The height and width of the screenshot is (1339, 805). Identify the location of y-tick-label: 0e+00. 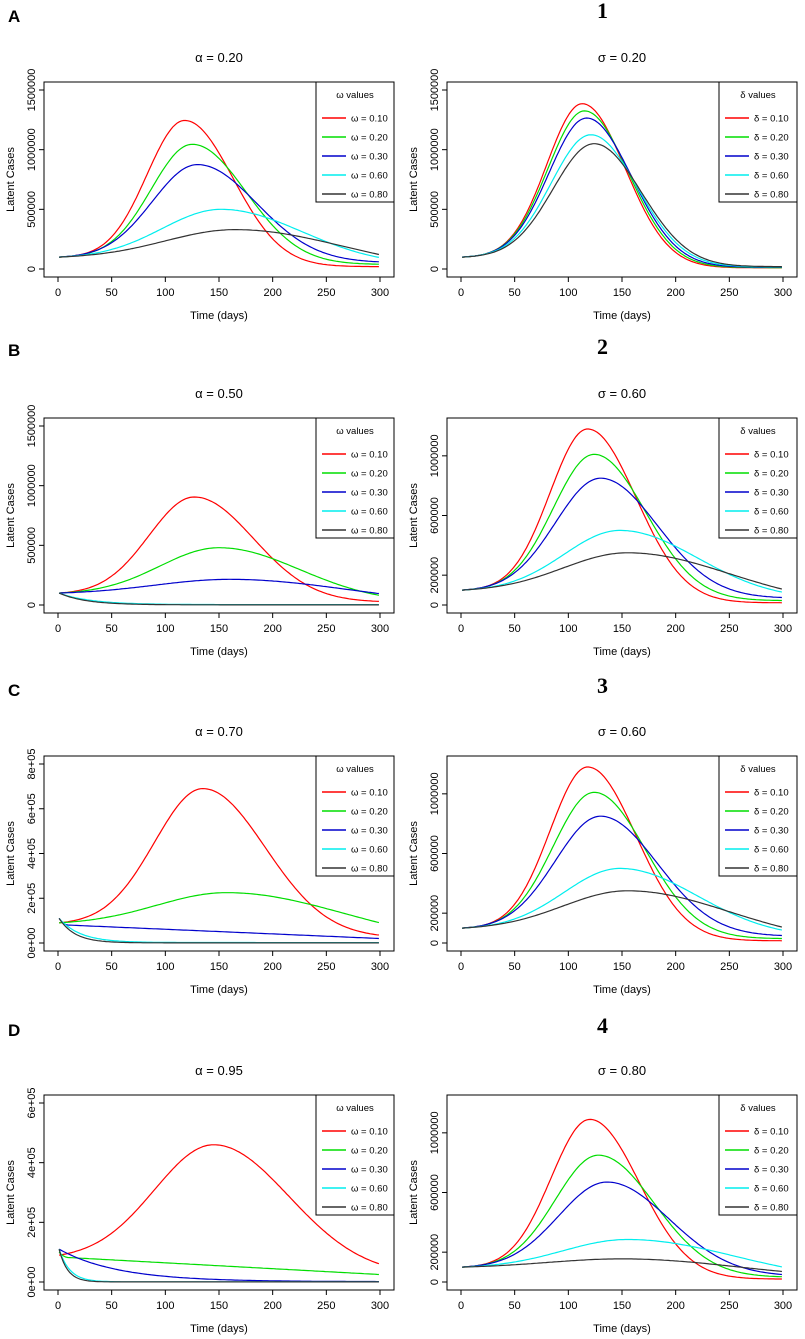
(32, 943).